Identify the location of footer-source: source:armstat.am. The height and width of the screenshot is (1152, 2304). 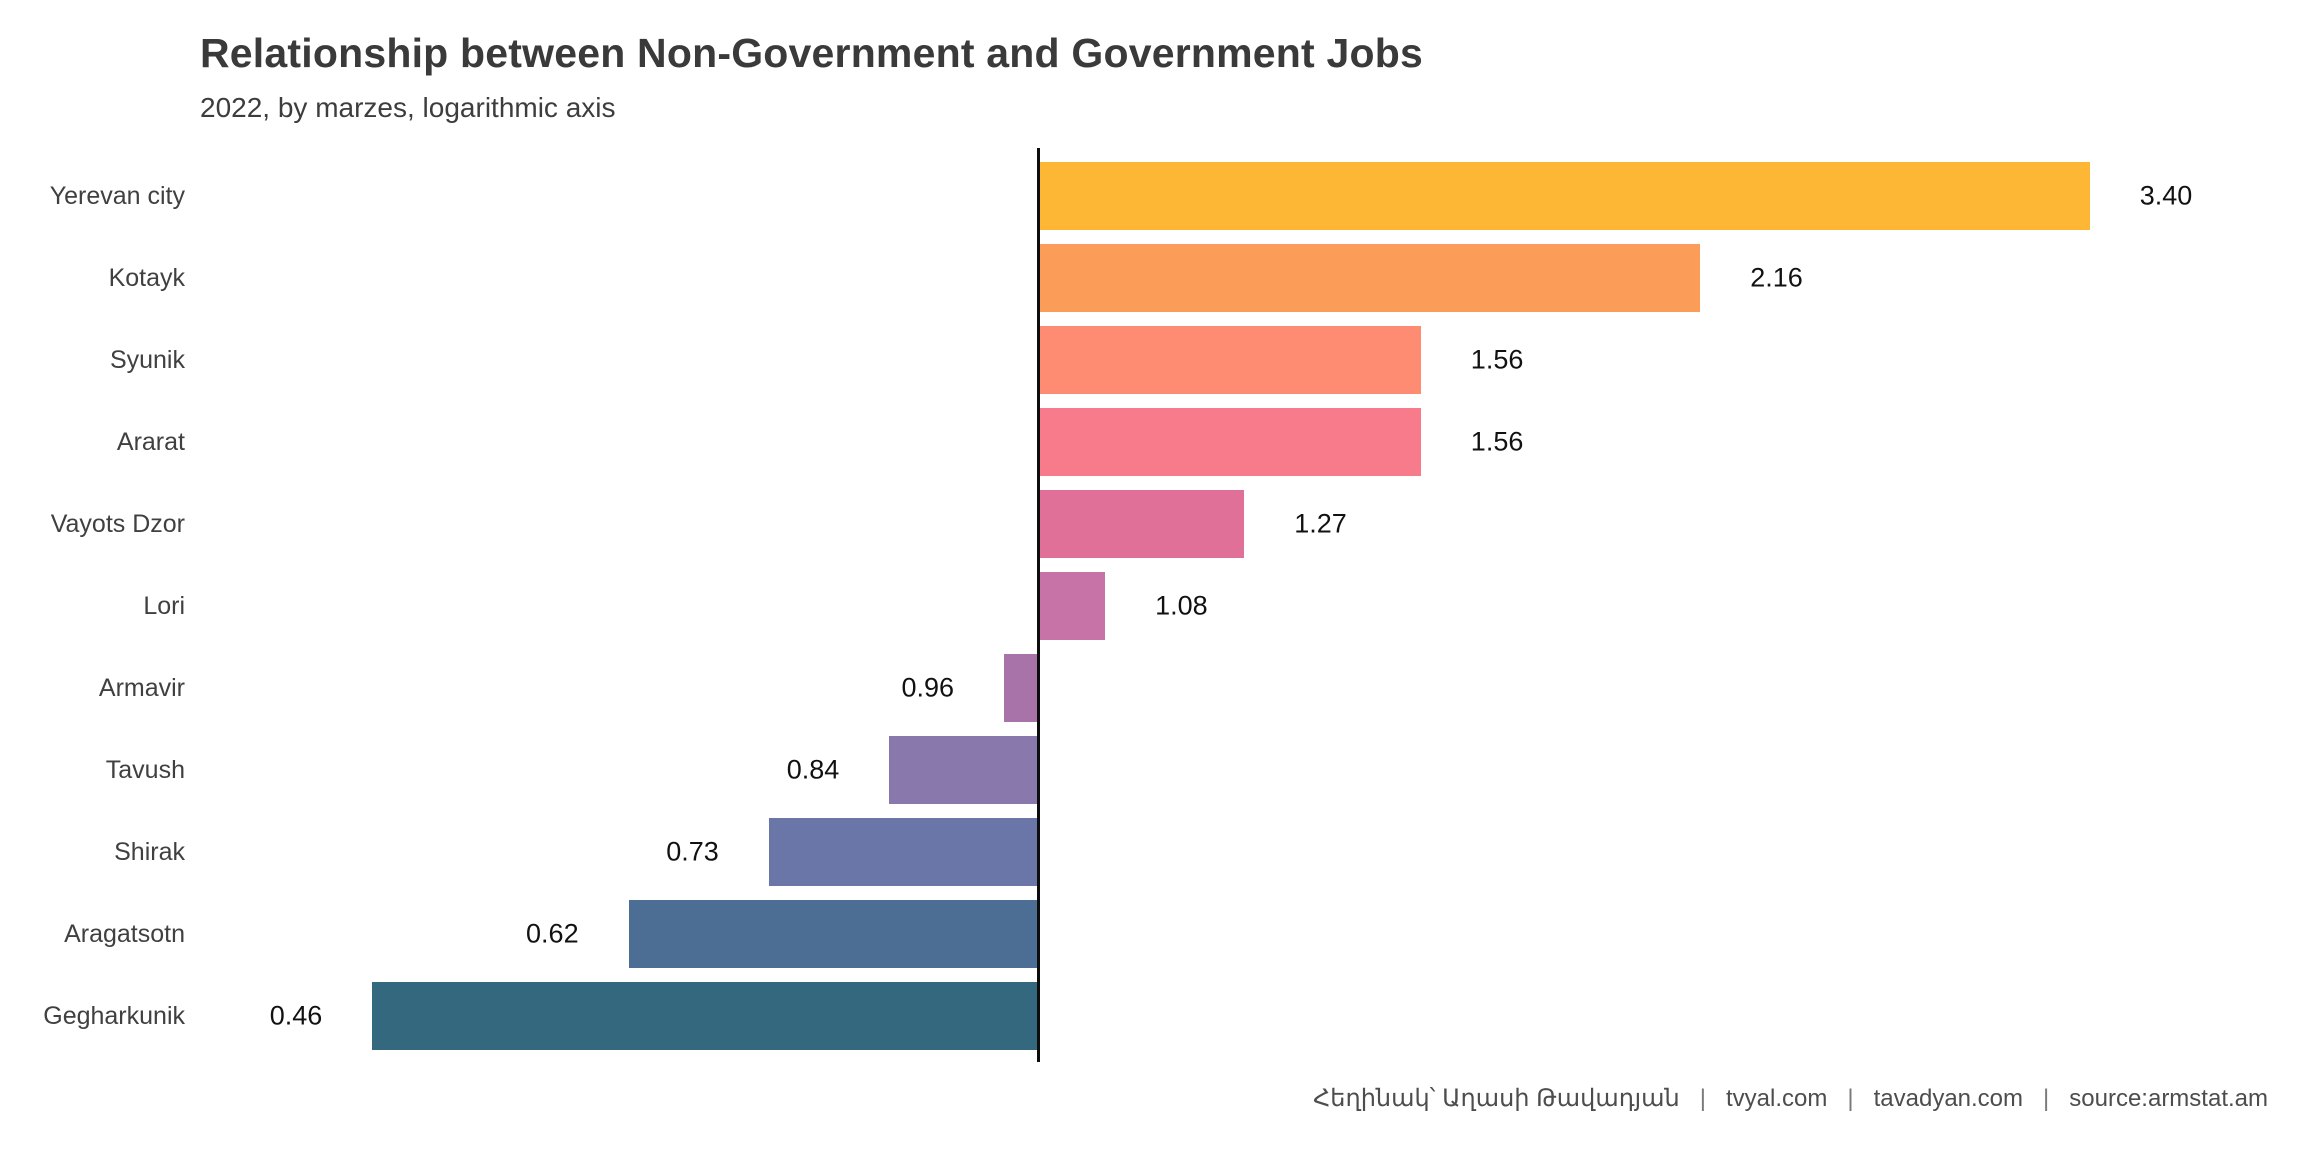
(2168, 1098).